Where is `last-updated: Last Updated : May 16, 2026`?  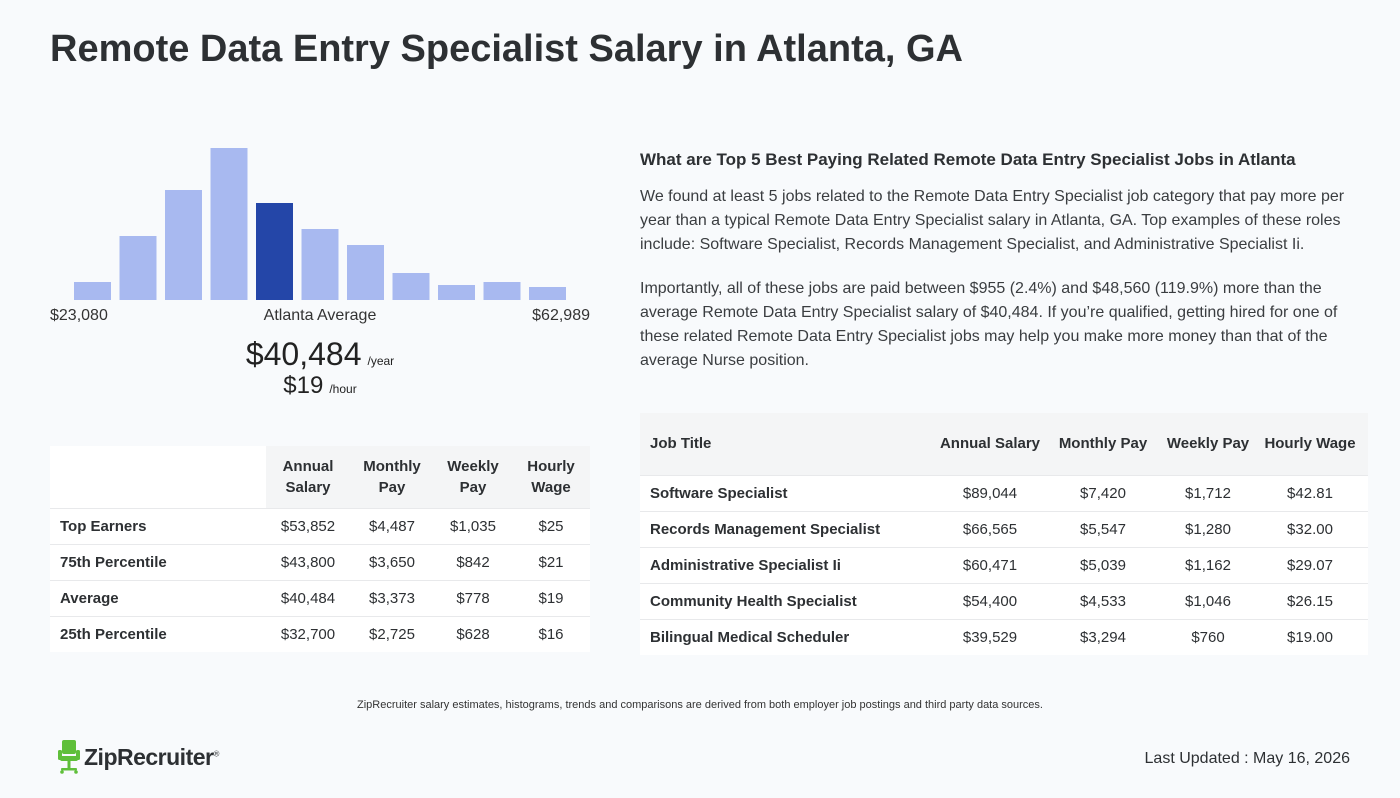 last-updated: Last Updated : May 16, 2026 is located at coordinates (1247, 758).